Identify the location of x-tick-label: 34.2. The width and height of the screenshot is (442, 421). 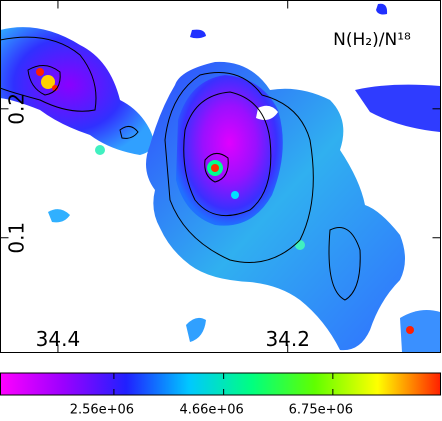
(287, 339).